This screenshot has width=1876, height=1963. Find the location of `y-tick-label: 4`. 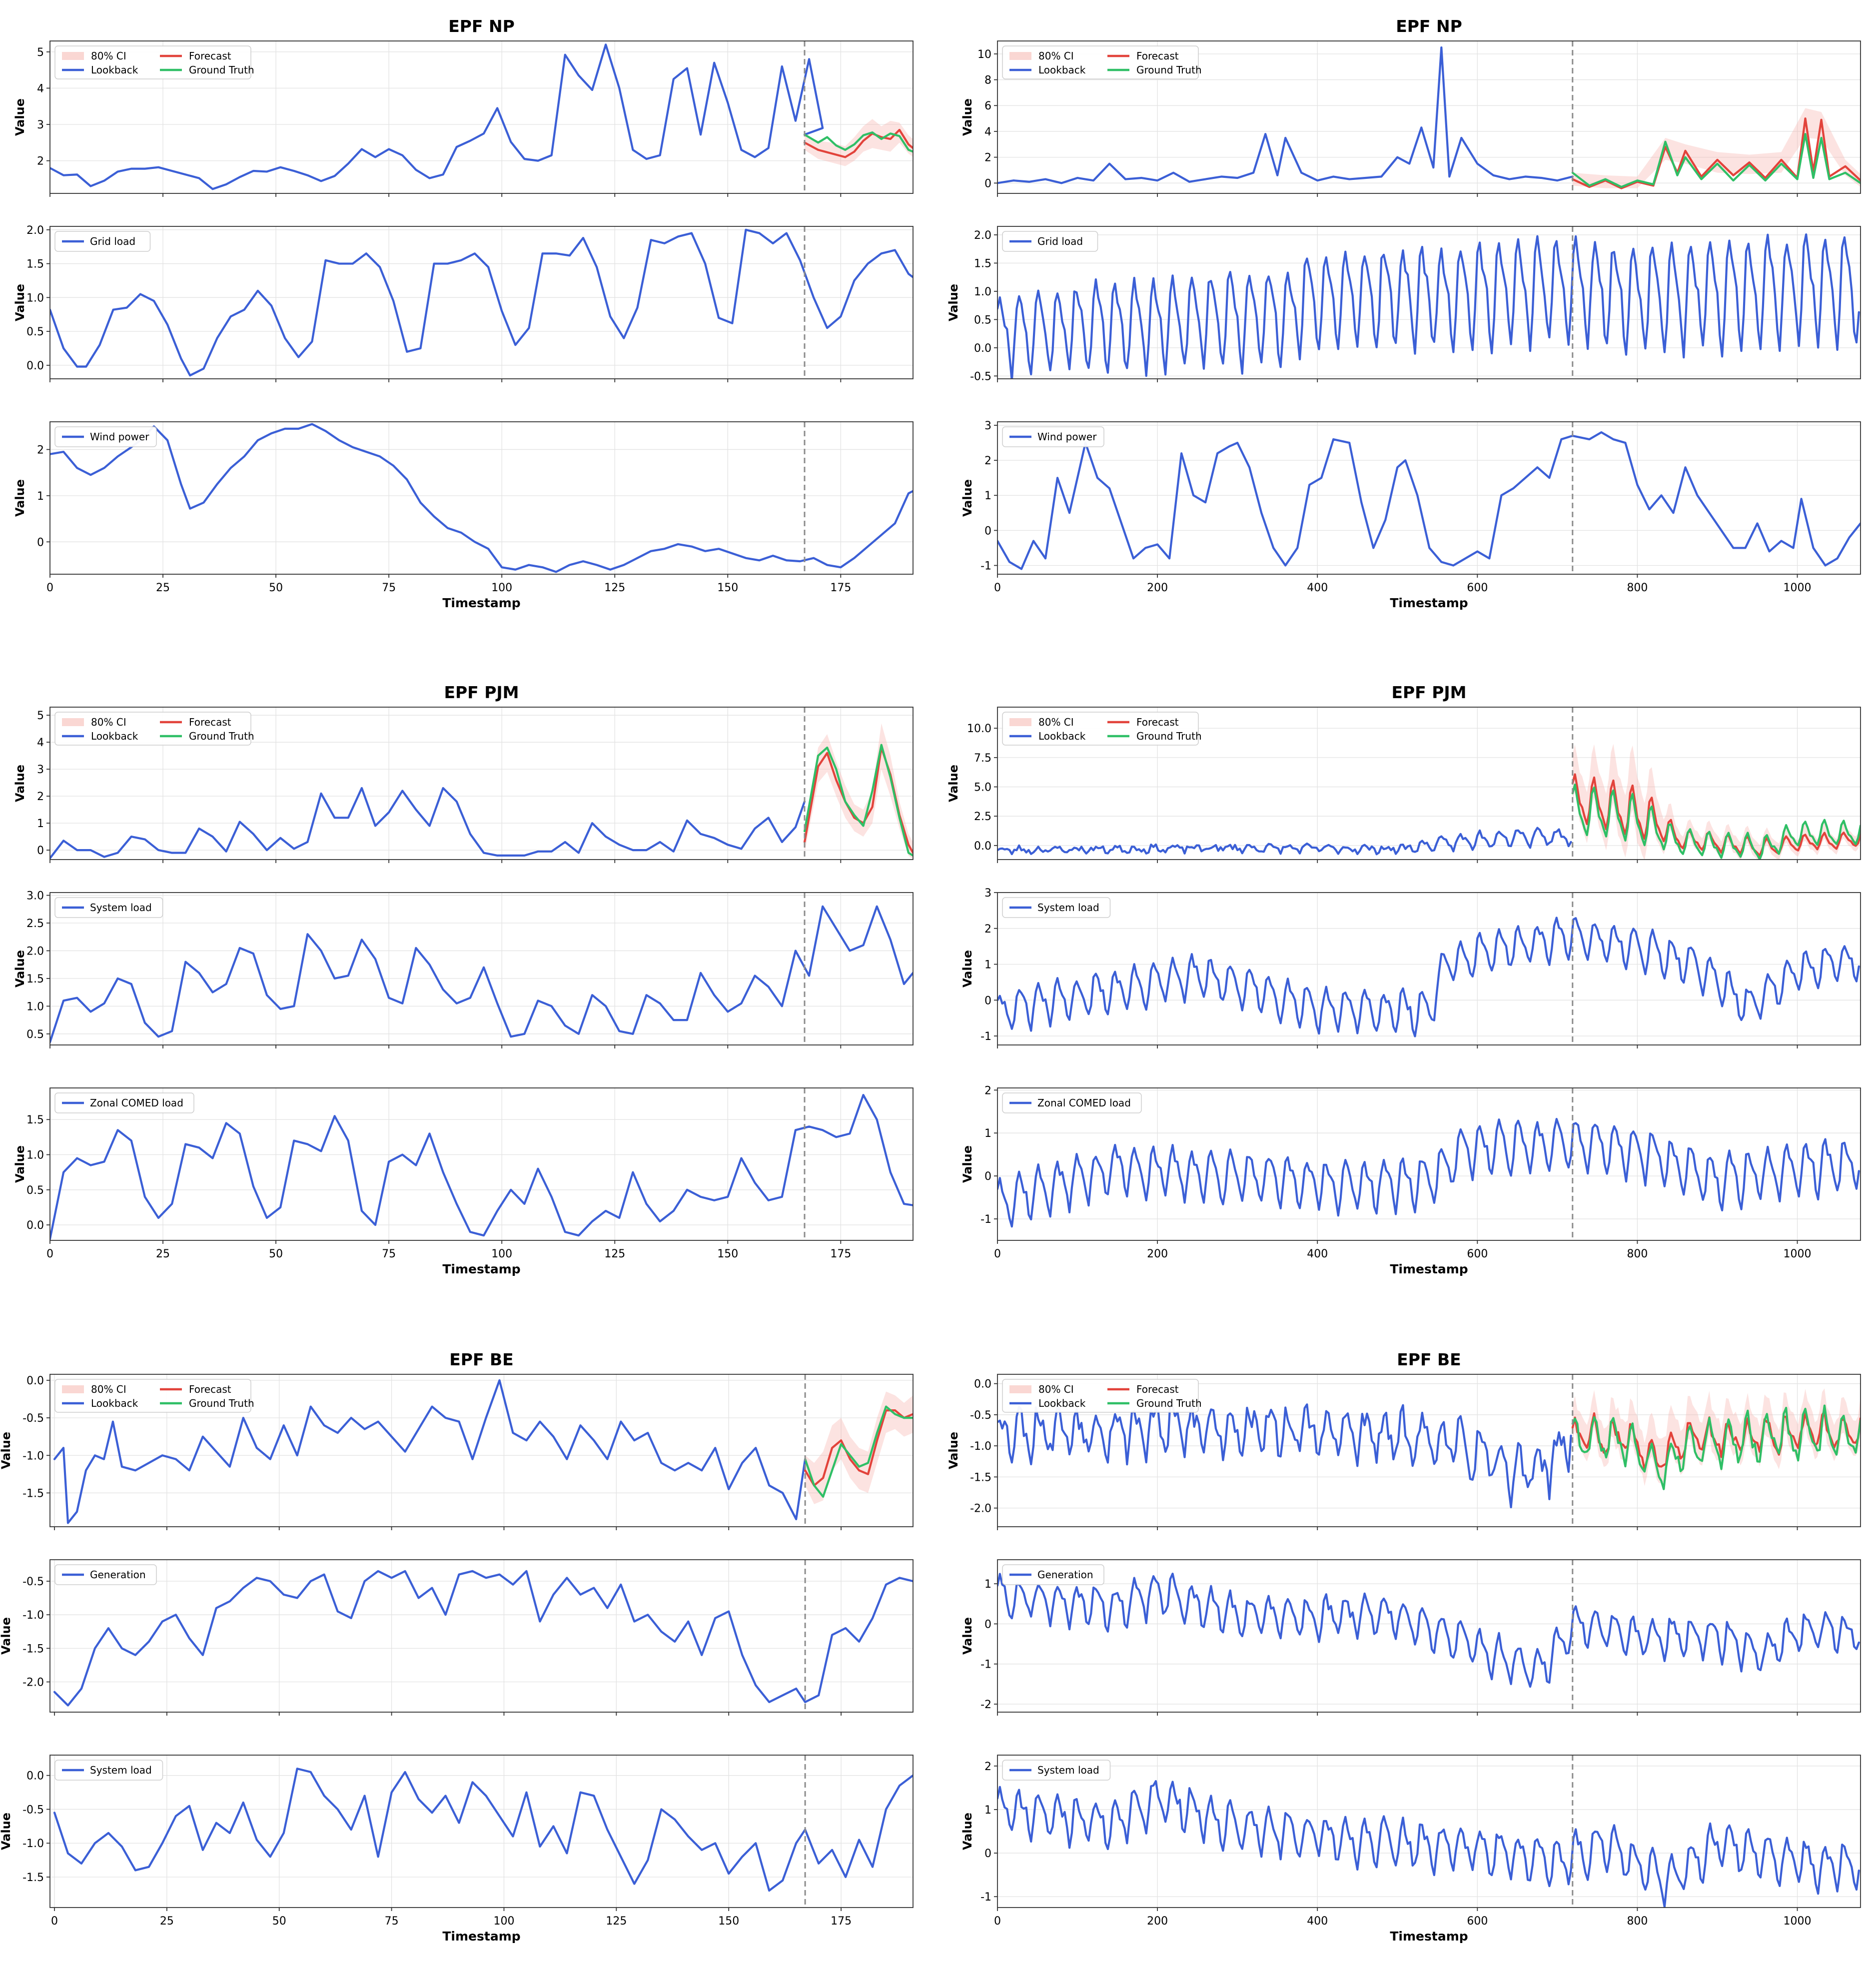

y-tick-label: 4 is located at coordinates (40, 88).